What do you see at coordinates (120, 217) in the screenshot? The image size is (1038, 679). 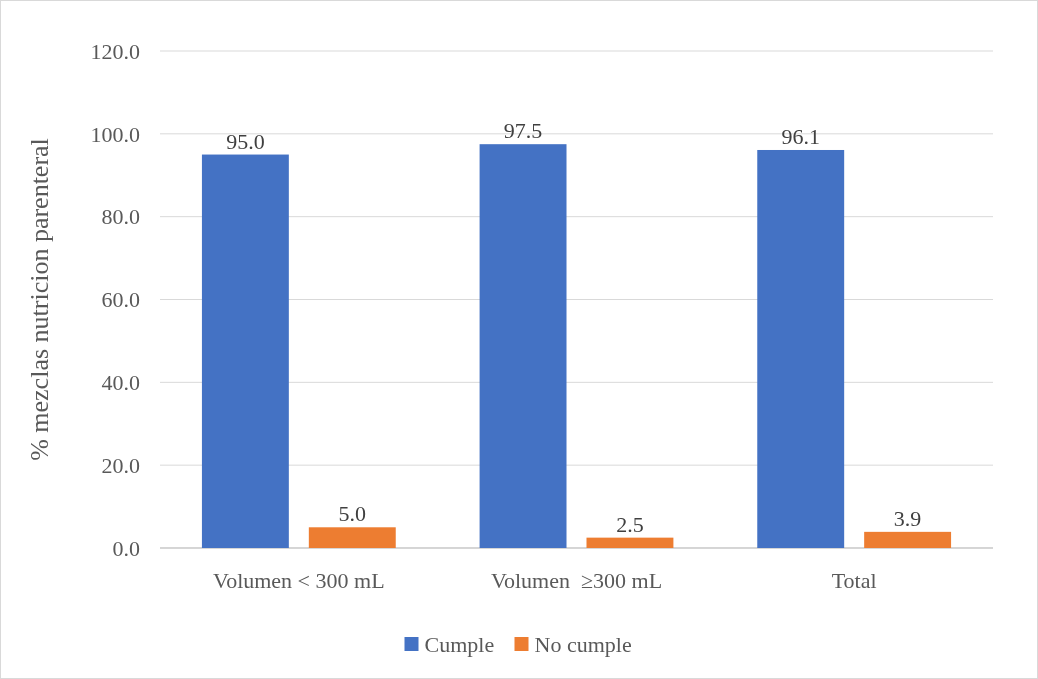 I see `y-tick-label: 80.0` at bounding box center [120, 217].